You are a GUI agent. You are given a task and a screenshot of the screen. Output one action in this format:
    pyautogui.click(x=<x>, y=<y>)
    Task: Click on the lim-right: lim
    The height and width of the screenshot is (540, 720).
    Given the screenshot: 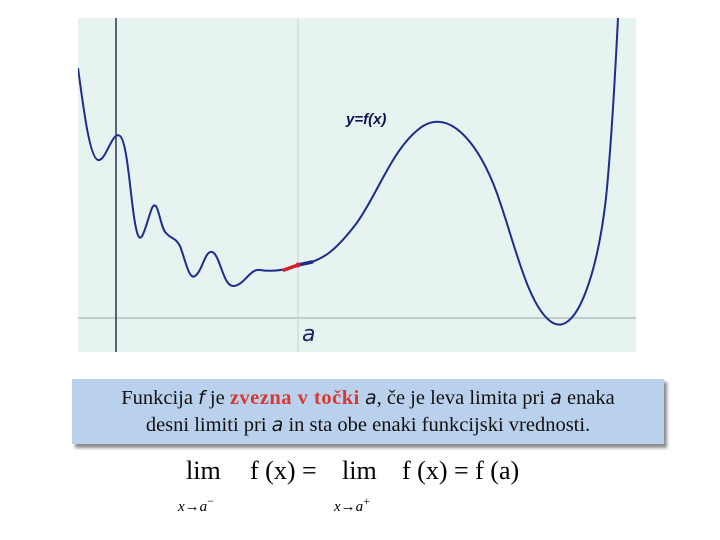 What is the action you would take?
    pyautogui.click(x=359, y=470)
    